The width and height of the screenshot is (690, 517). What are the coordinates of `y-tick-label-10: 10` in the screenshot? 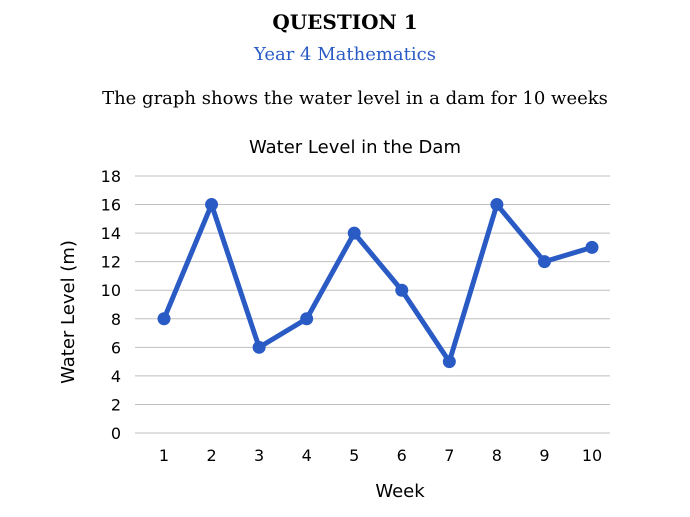 It's located at (111, 290).